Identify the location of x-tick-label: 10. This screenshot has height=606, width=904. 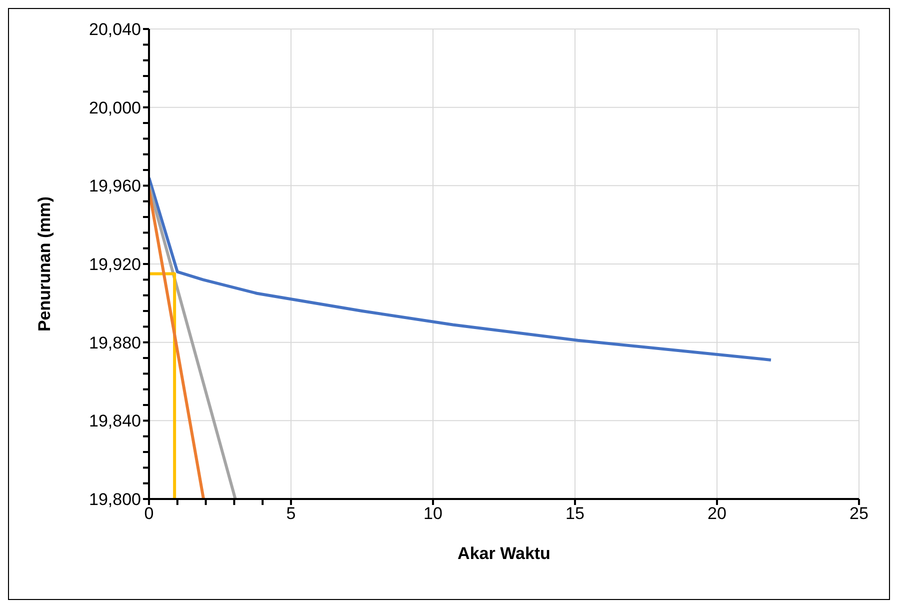
(433, 514).